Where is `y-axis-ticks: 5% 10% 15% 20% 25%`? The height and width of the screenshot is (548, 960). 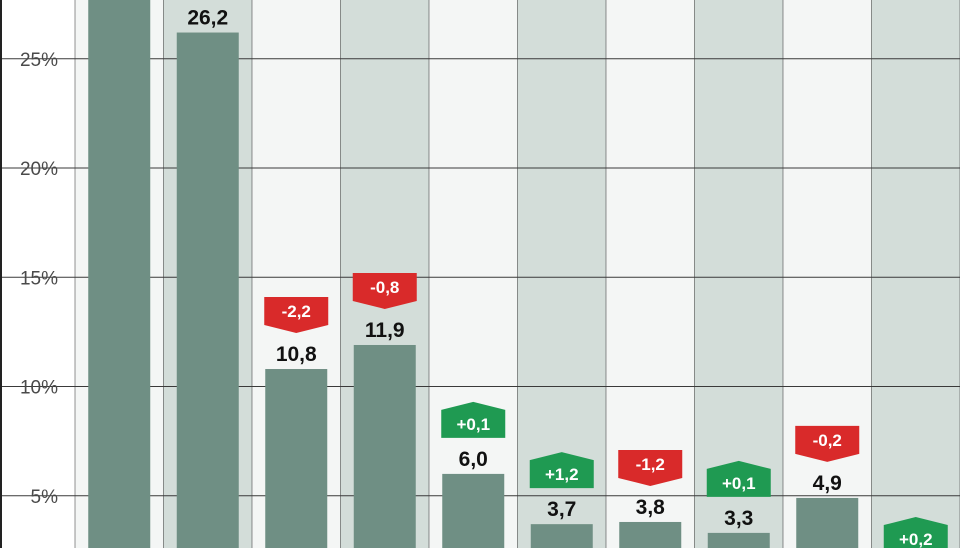 y-axis-ticks: 5% 10% 15% 20% 25% is located at coordinates (39, 279).